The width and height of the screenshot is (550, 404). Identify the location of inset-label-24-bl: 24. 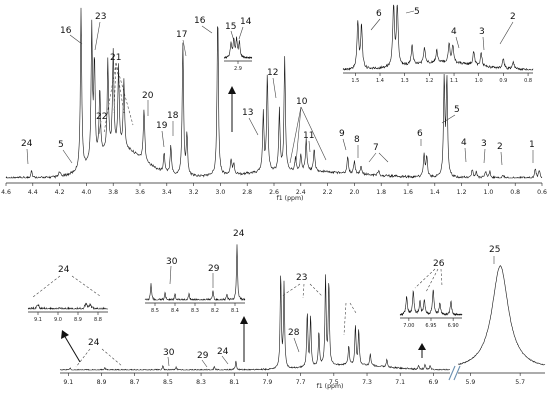
(64, 270).